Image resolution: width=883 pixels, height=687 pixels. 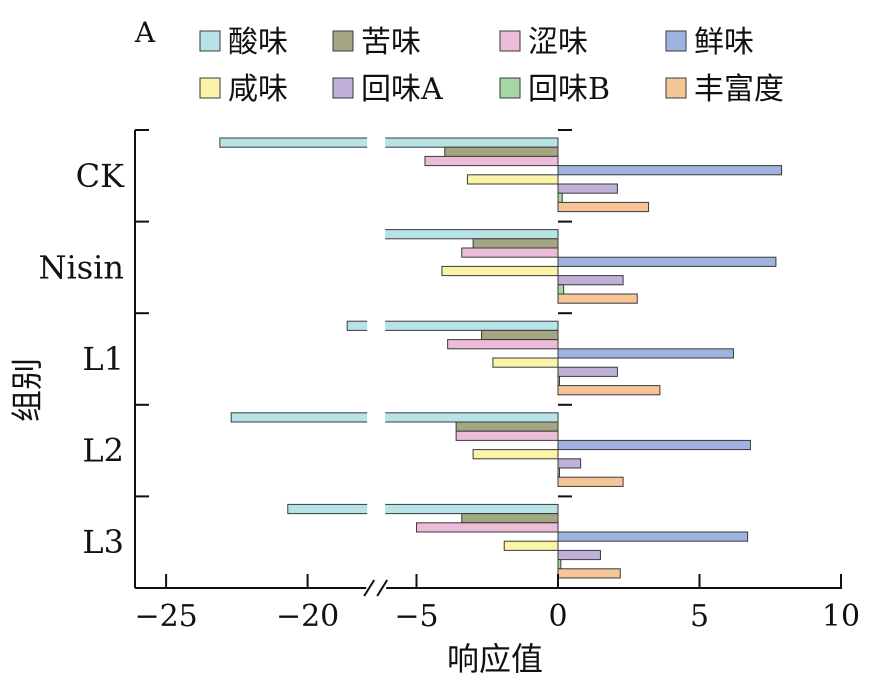 What do you see at coordinates (724, 42) in the screenshot?
I see `legend-label-4: 鲜味` at bounding box center [724, 42].